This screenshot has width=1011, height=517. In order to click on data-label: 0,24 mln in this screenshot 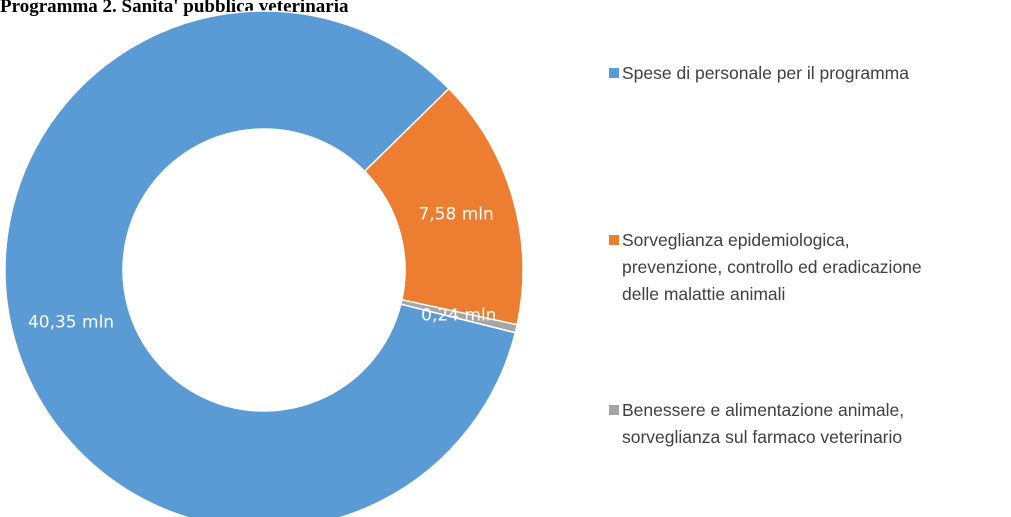, I will do `click(458, 315)`.